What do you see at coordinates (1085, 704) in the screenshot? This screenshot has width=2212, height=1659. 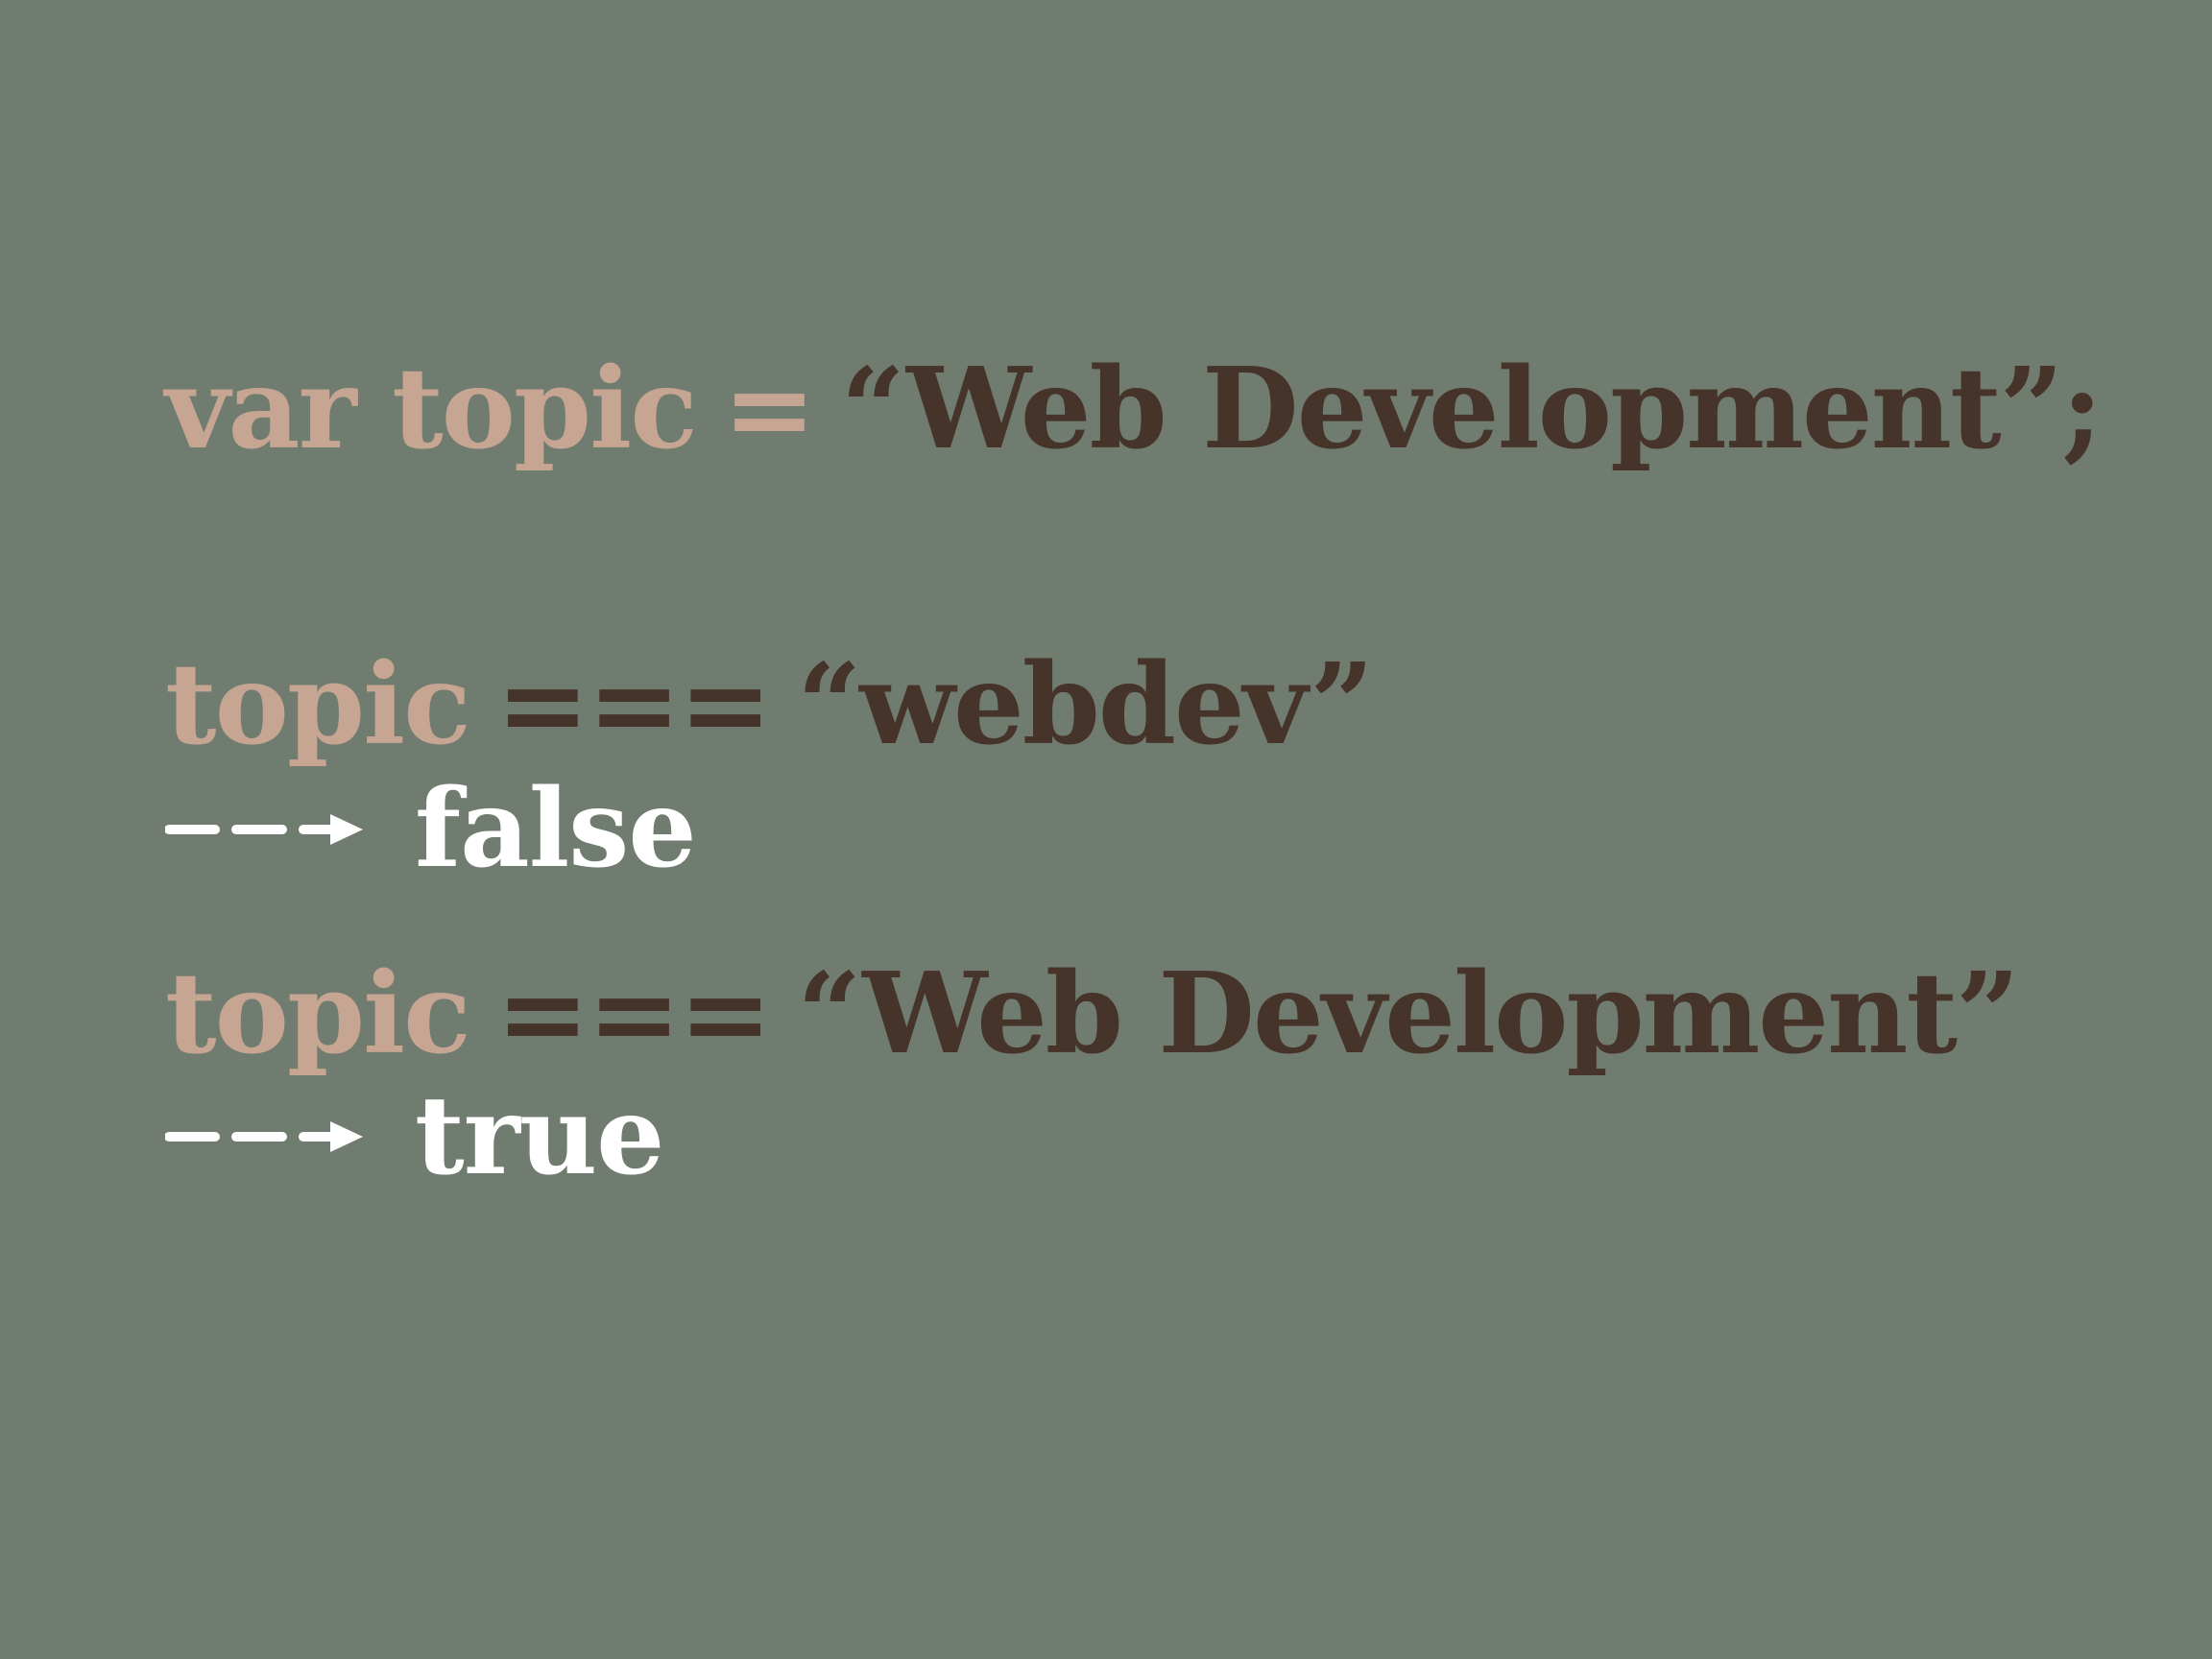 I see `string-literal: “webdev”` at bounding box center [1085, 704].